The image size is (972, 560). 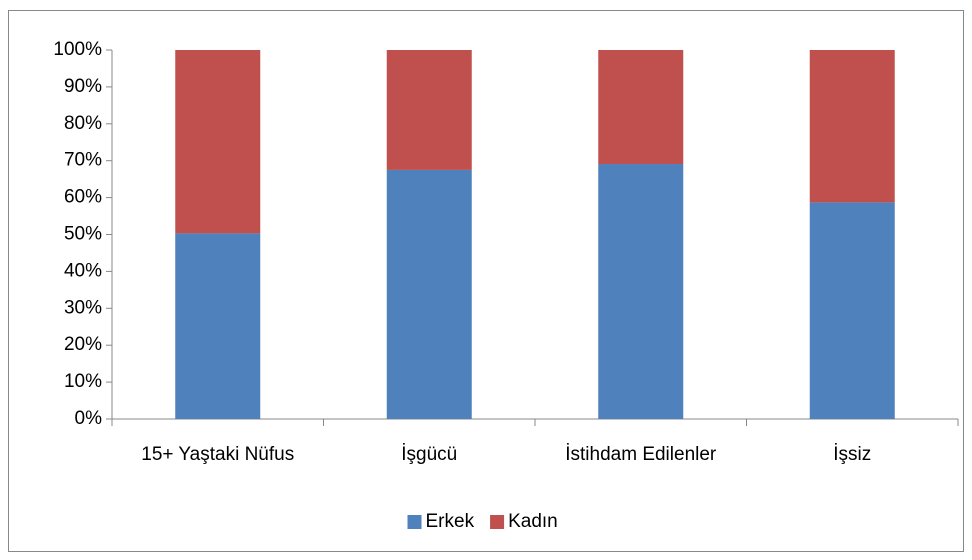 I want to click on y-tick-label: 30%, so click(x=83, y=307).